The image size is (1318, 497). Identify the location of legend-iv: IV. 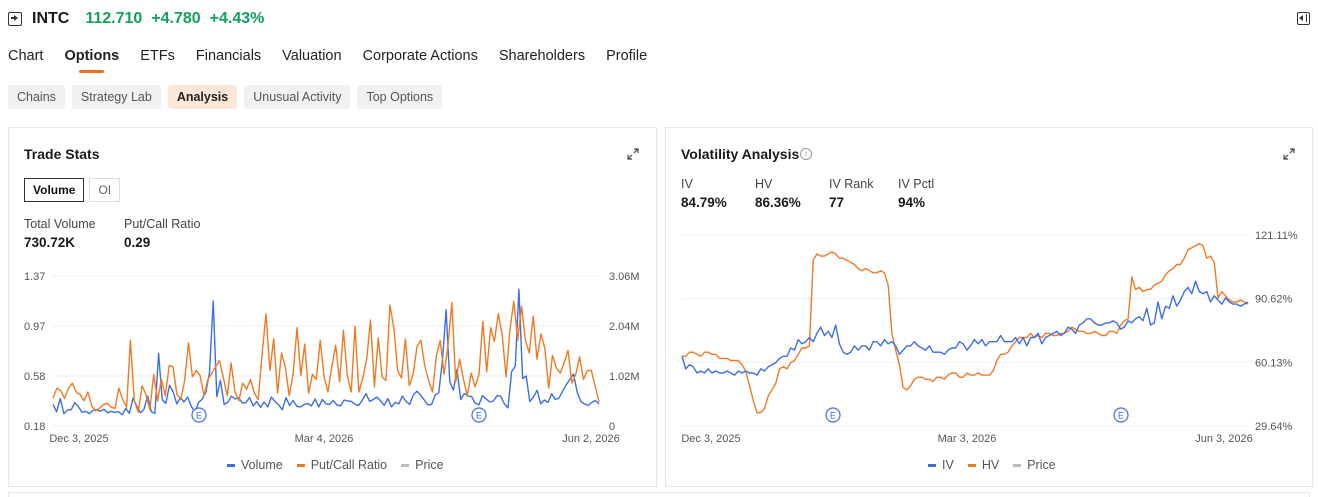
(941, 465).